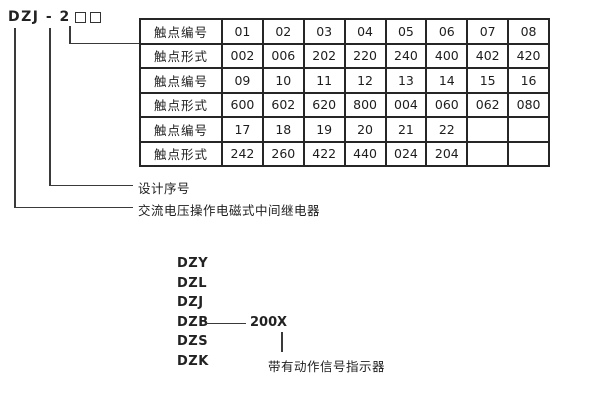 This screenshot has width=600, height=400. Describe the element at coordinates (91, 185) in the screenshot. I see `connector-design-serial-horizontal` at that location.